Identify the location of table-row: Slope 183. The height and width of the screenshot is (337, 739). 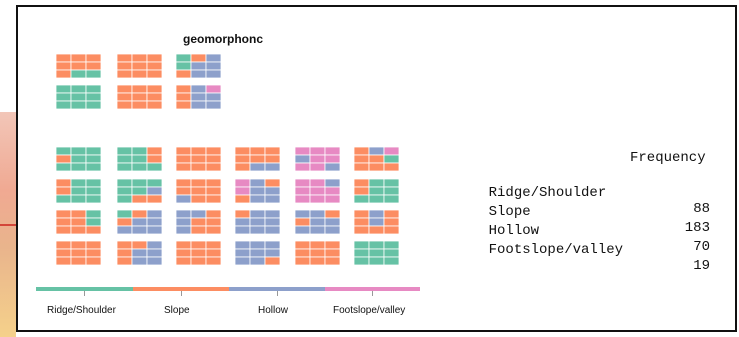
(582, 220).